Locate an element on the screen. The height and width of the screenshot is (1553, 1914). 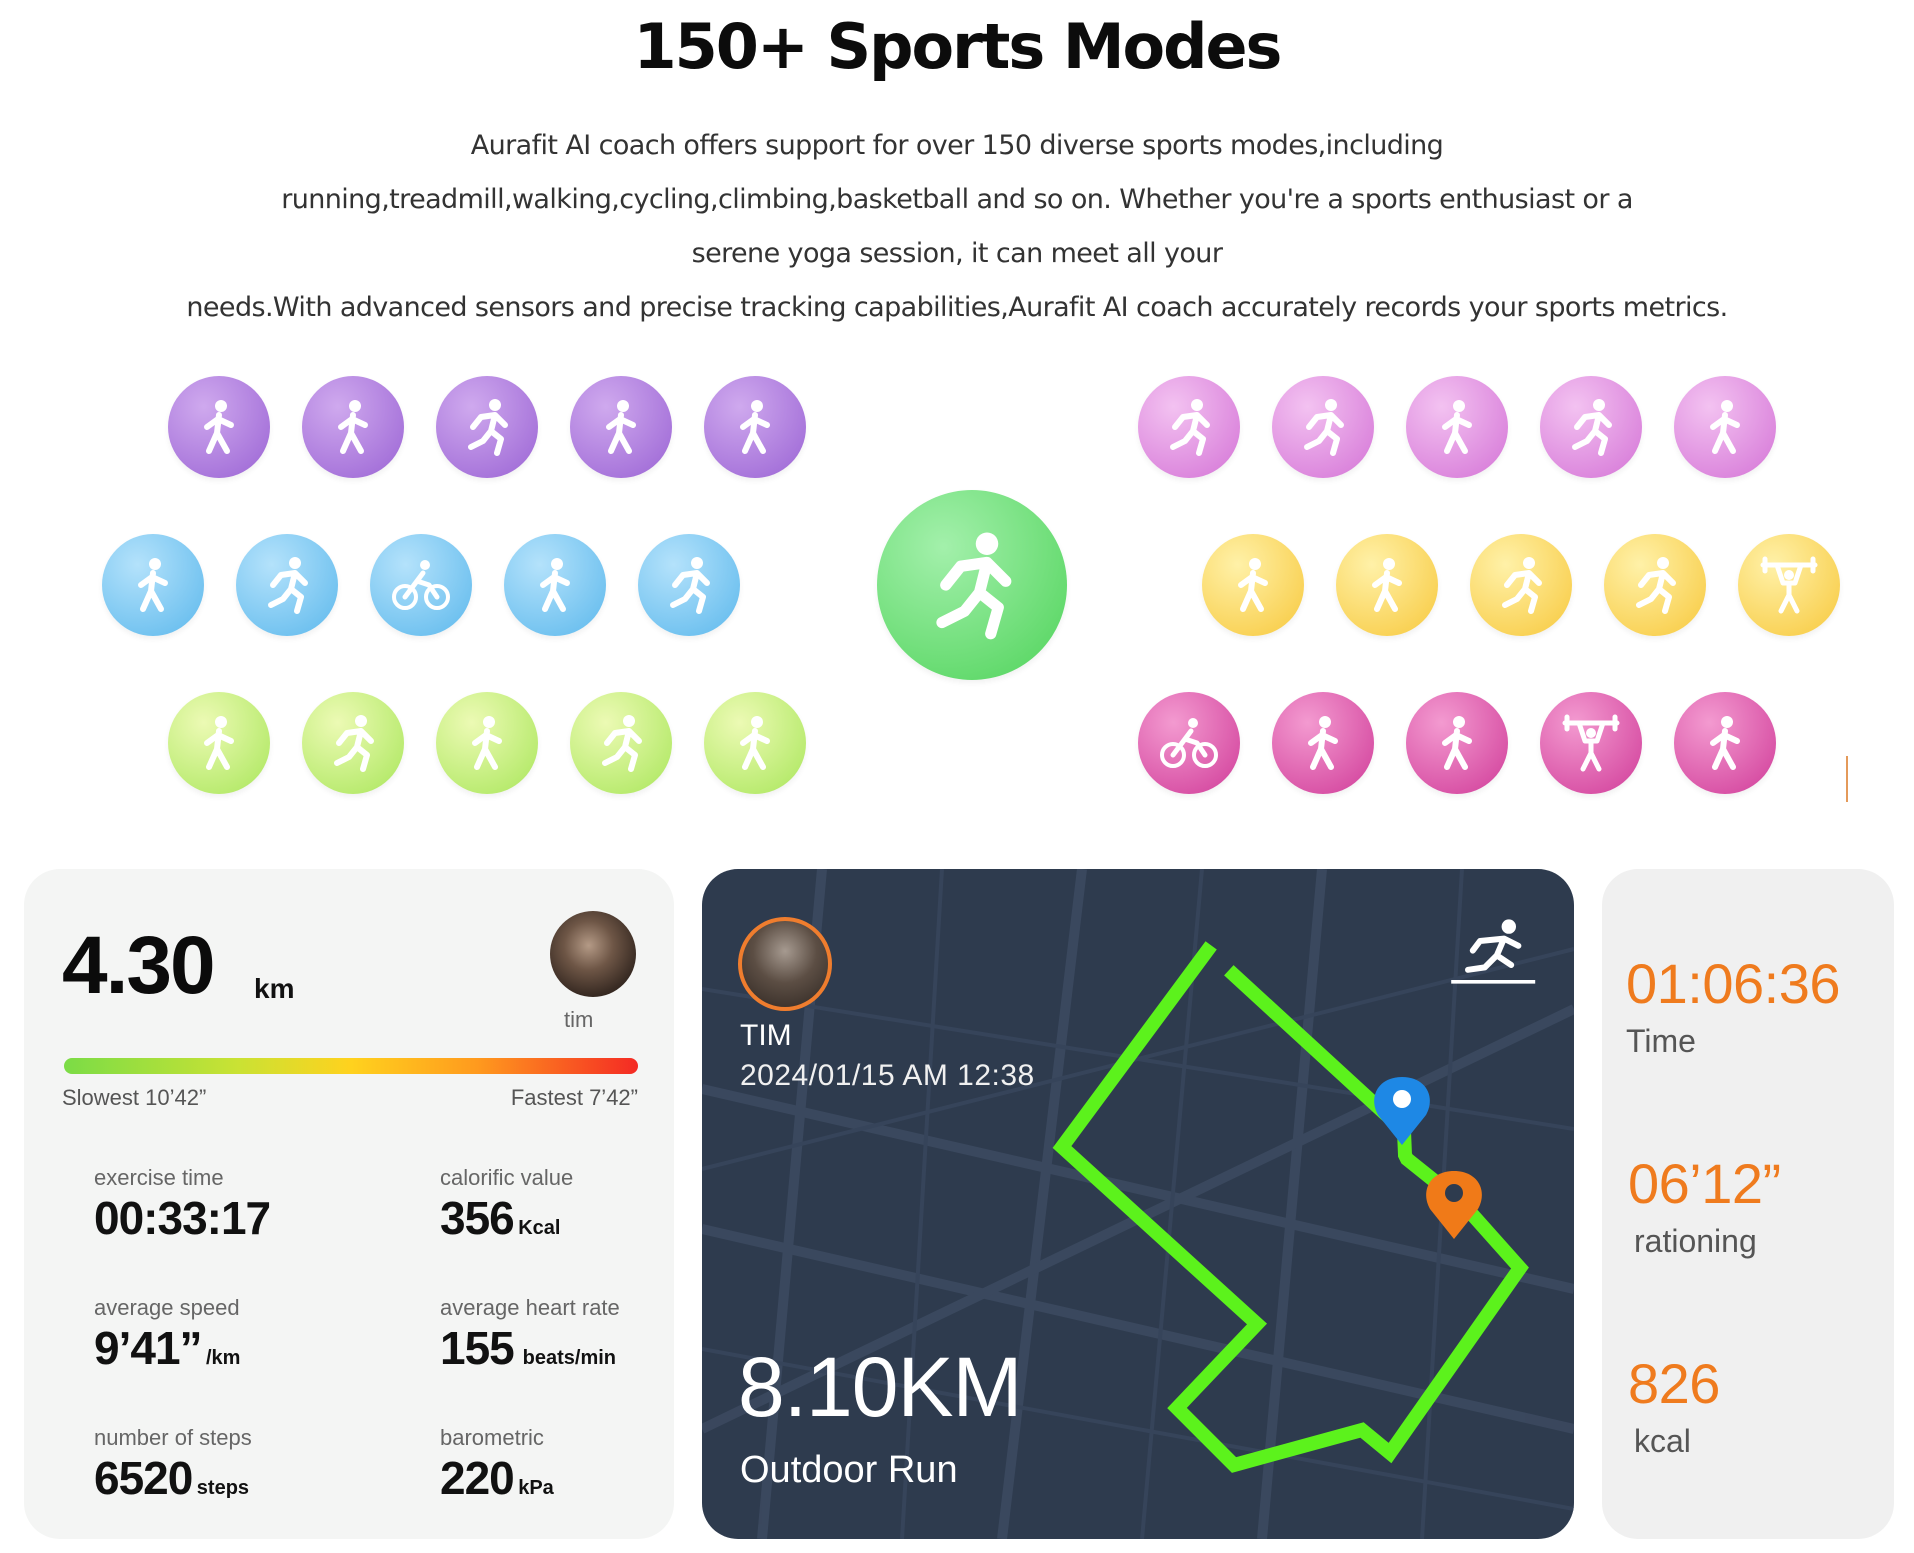
stat-unit: Kcal is located at coordinates (539, 1228).